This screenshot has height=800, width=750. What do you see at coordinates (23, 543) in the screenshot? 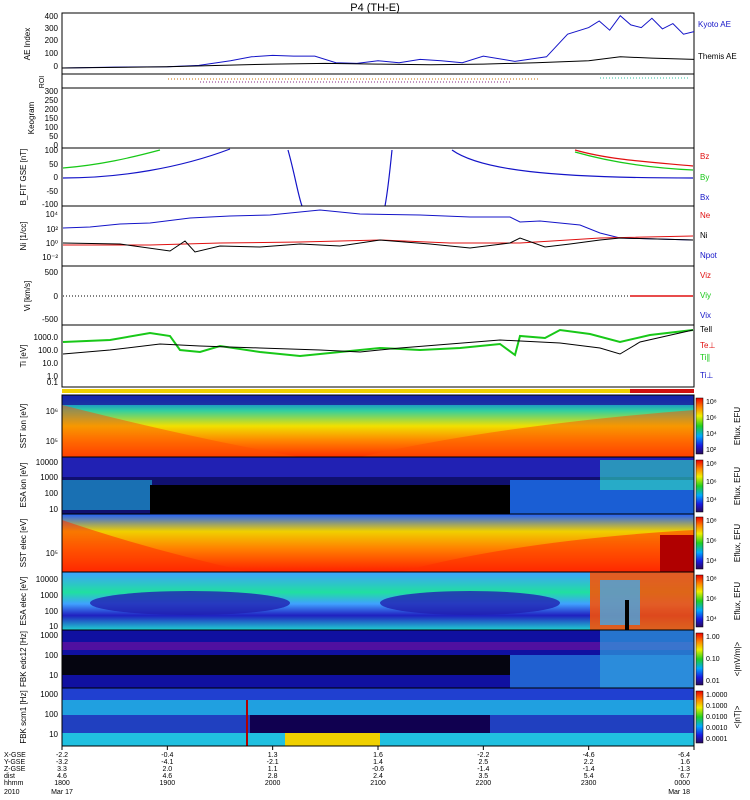
I see `sst-elec-ylabel: SST elec [eV]` at bounding box center [23, 543].